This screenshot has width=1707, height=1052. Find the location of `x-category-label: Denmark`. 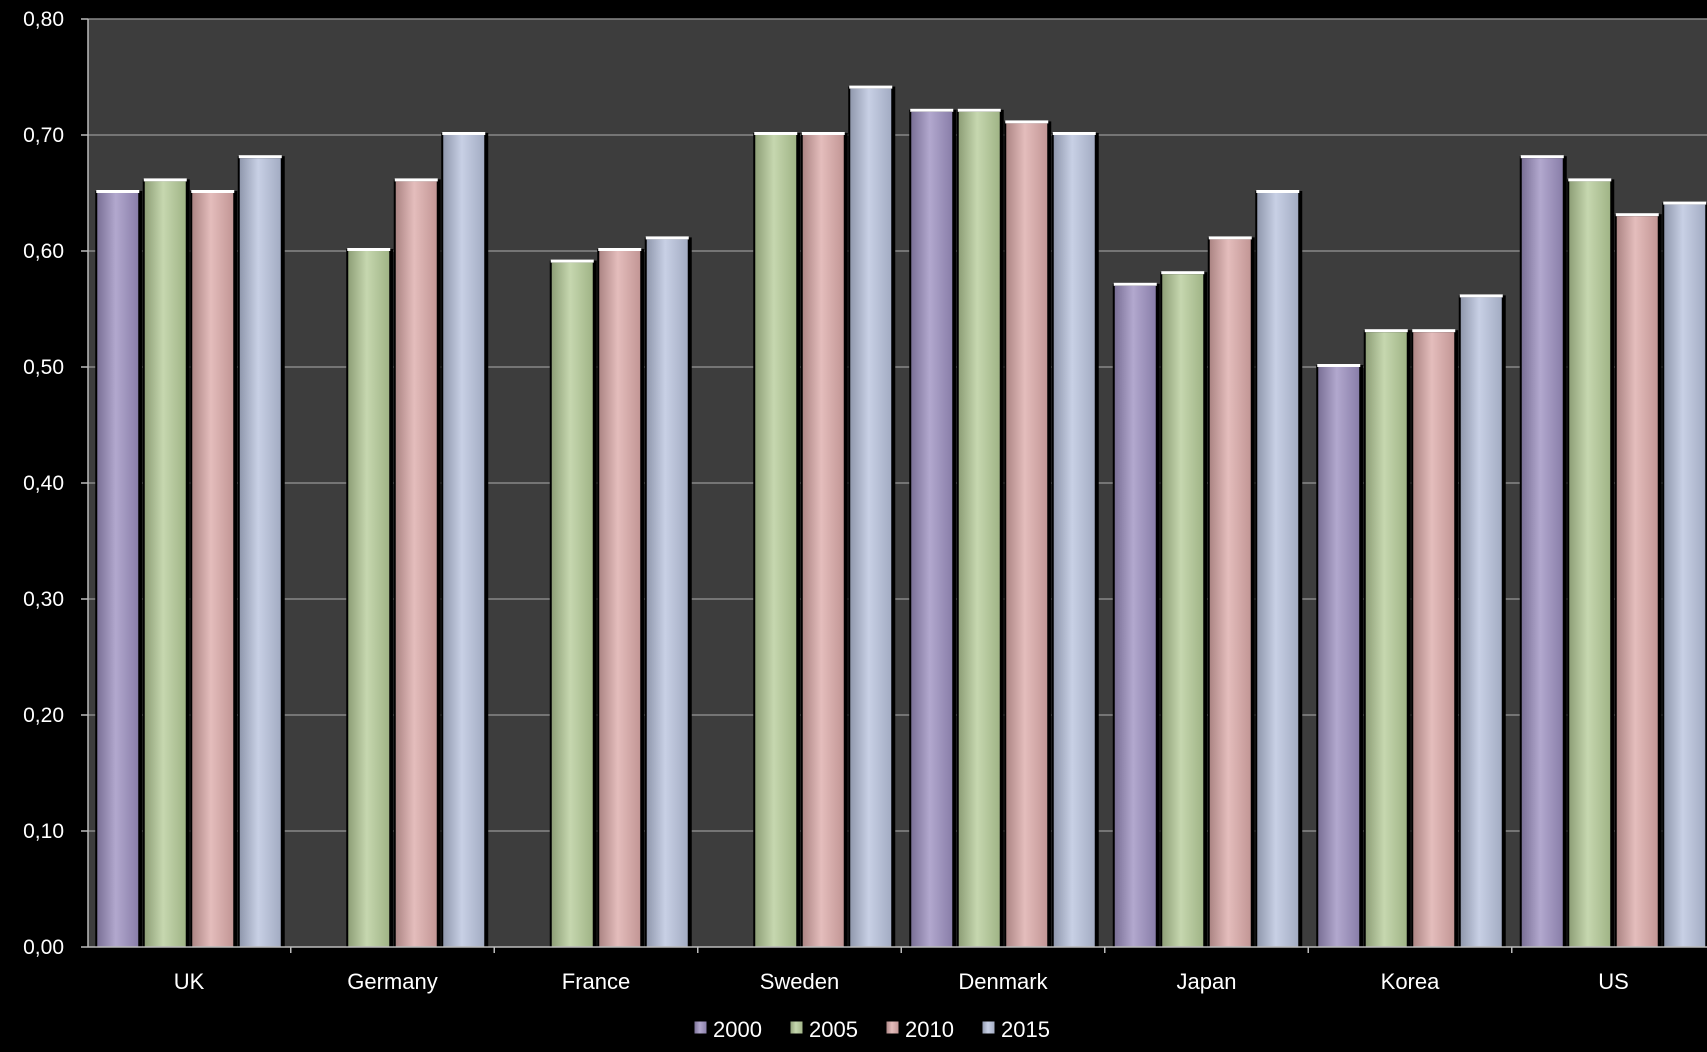

x-category-label: Denmark is located at coordinates (1003, 981).